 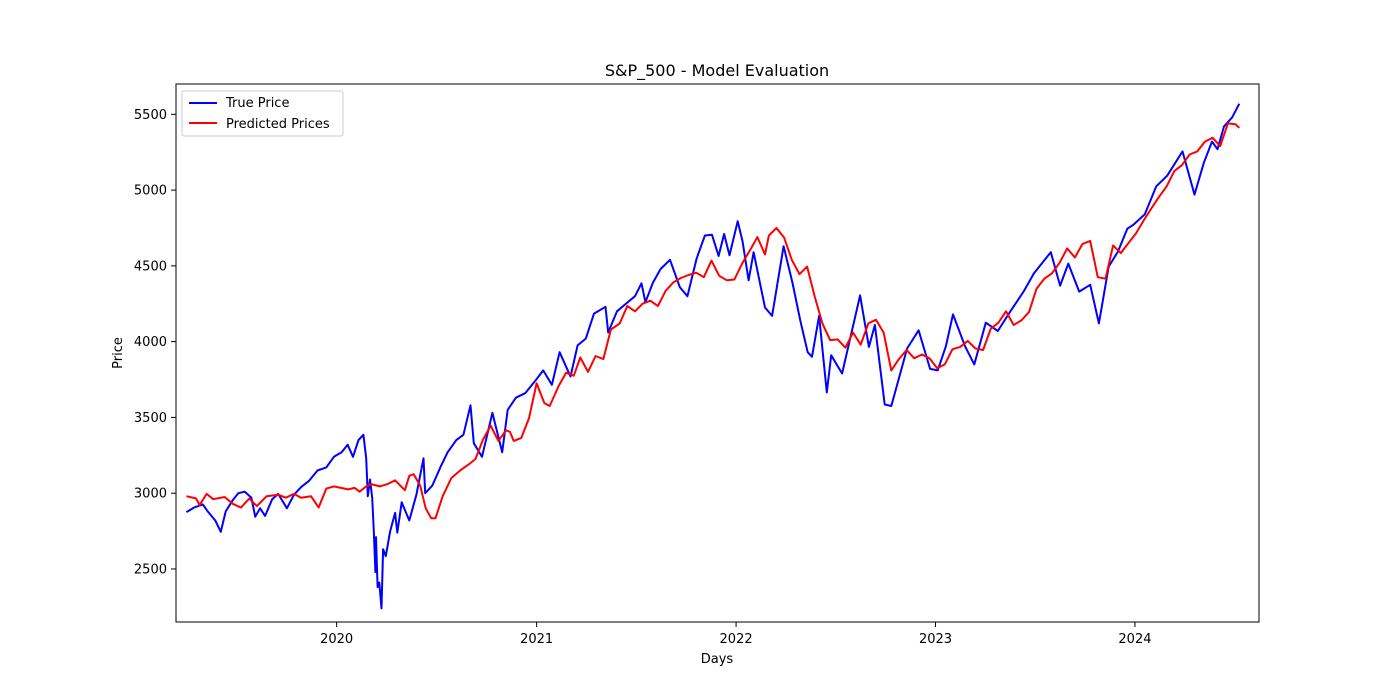 What do you see at coordinates (118, 353) in the screenshot?
I see `y-axis-title: Price` at bounding box center [118, 353].